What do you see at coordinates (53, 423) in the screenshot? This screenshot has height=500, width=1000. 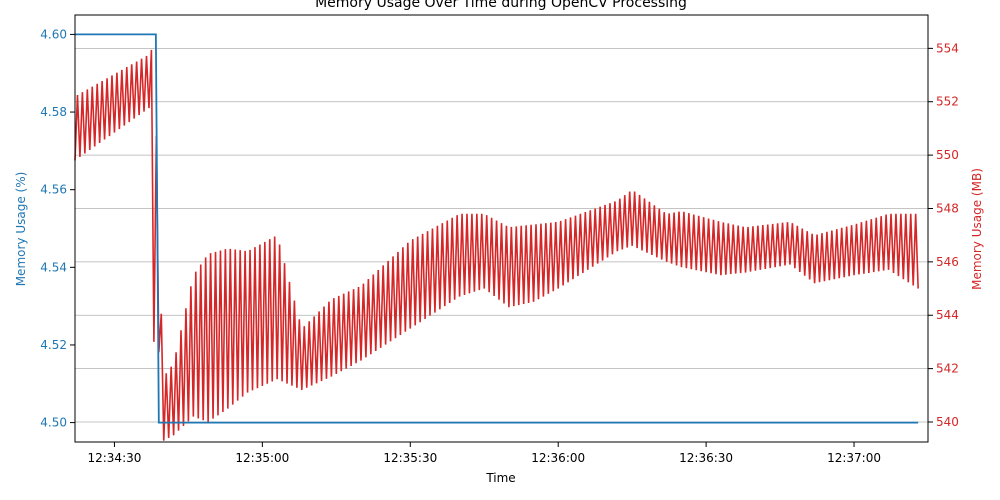 I see `left-y-tick-label: 4.50` at bounding box center [53, 423].